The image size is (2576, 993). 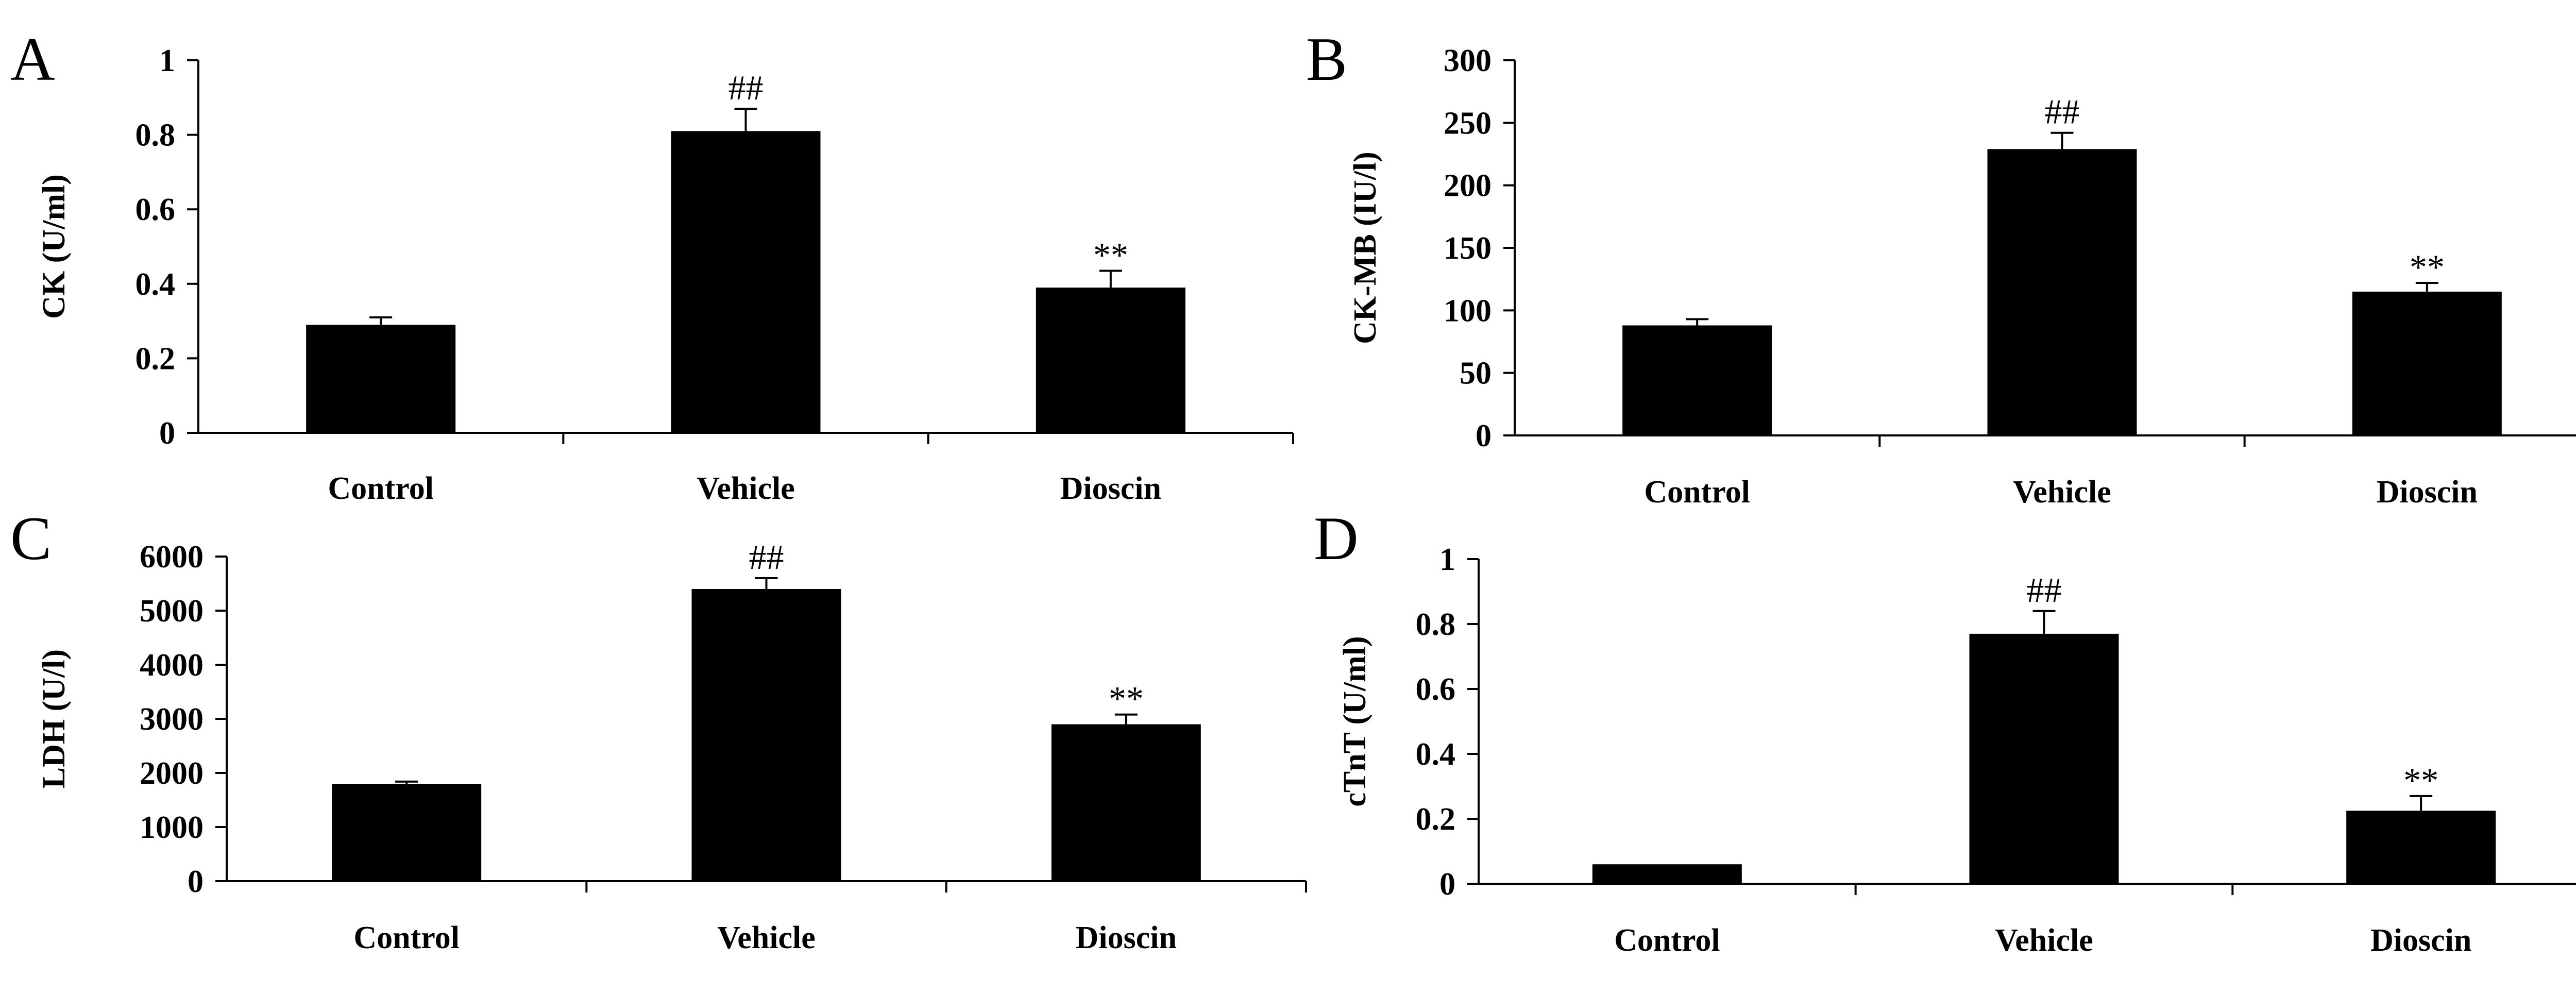 What do you see at coordinates (172, 773) in the screenshot?
I see `y-tick-label: 2000` at bounding box center [172, 773].